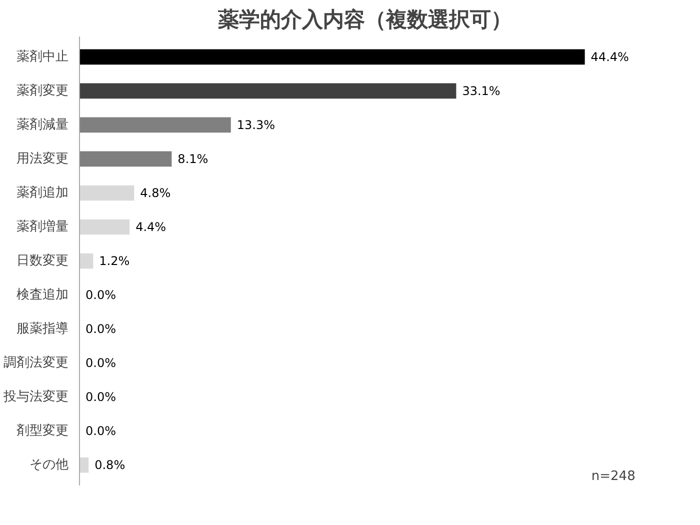 Image resolution: width=700 pixels, height=525 pixels. Describe the element at coordinates (42, 295) in the screenshot. I see `y-tick-label: 検査追加` at that location.